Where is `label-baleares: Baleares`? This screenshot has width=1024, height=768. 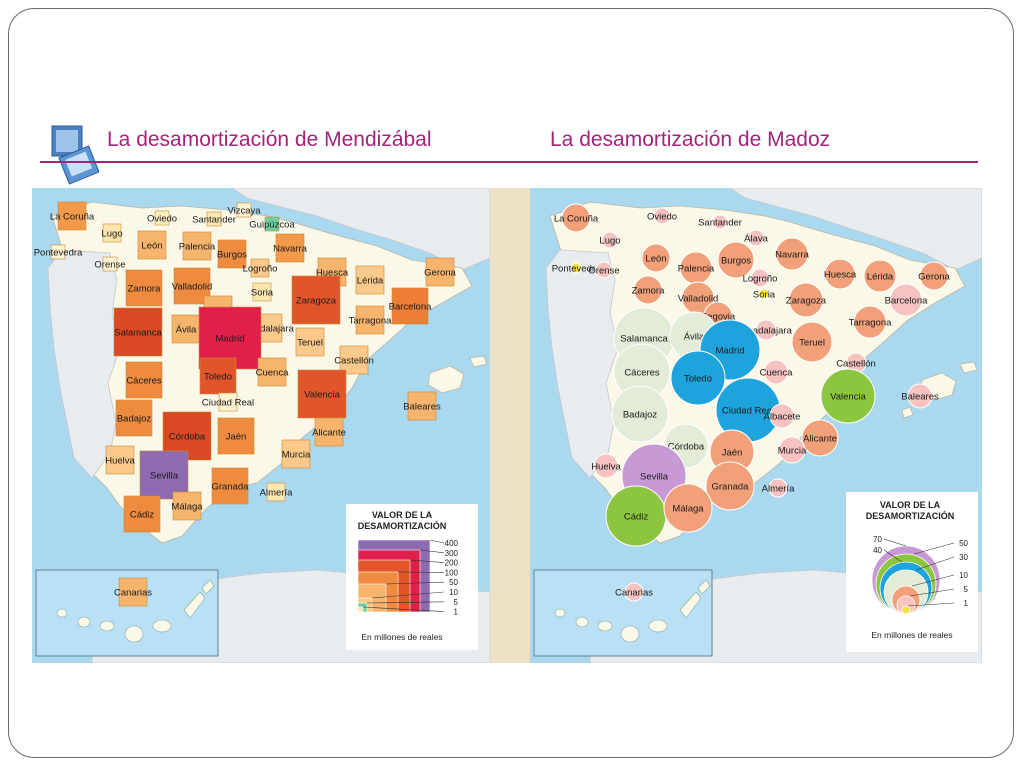
label-baleares: Baleares is located at coordinates (422, 407).